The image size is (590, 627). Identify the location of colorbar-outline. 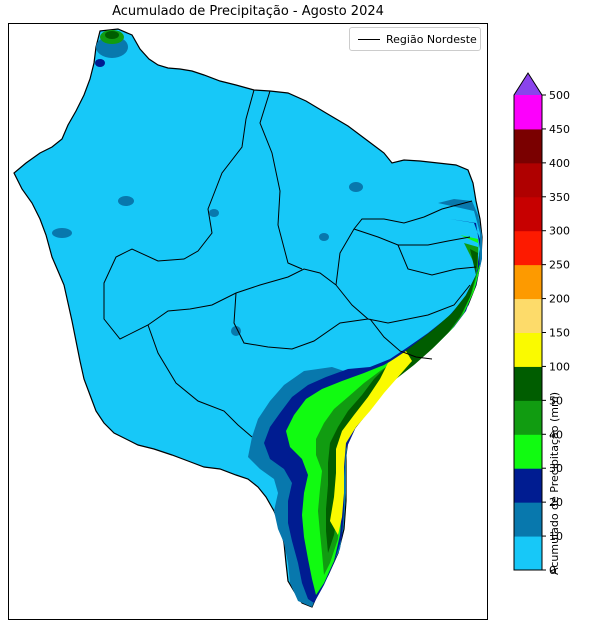
(528, 321).